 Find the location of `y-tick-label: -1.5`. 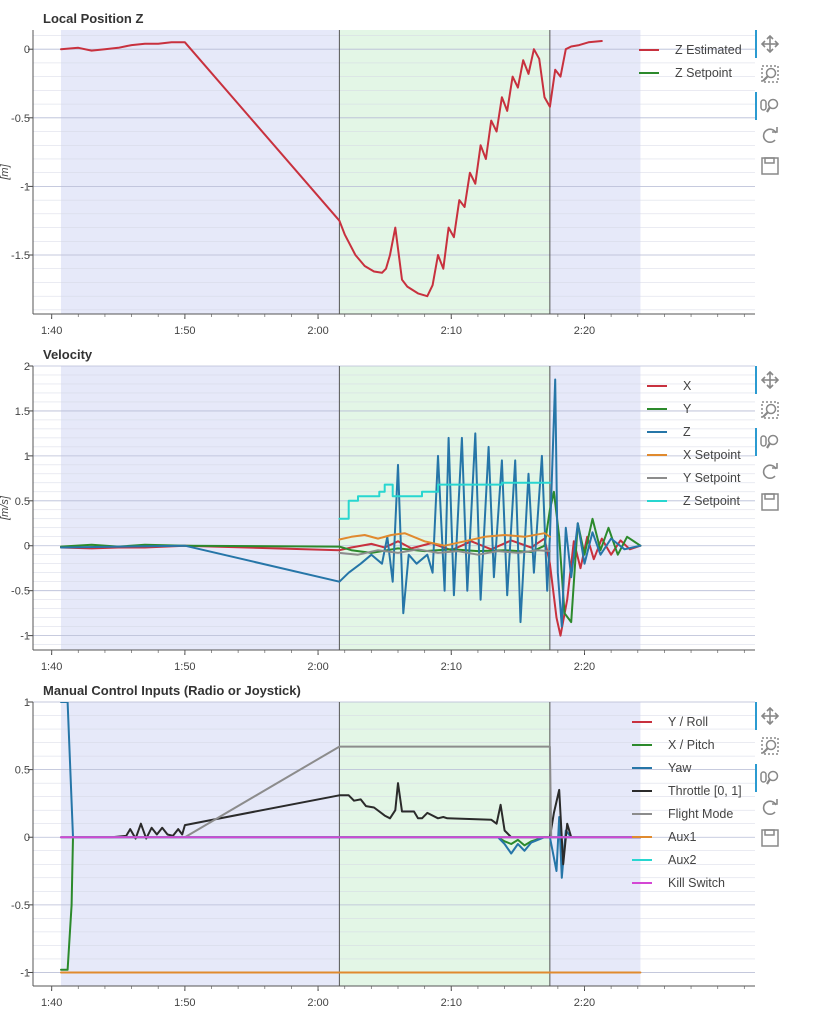

y-tick-label: -1.5 is located at coordinates (20, 256).